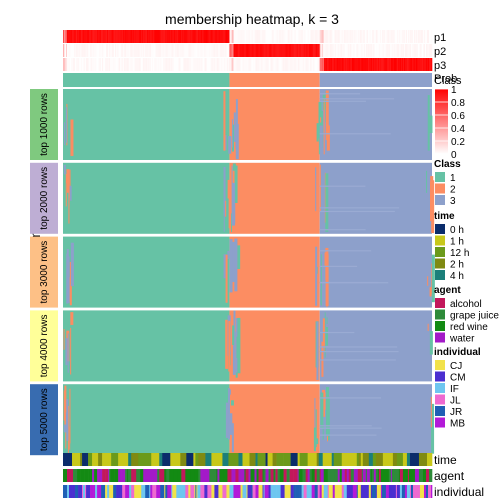 This screenshot has height=504, width=504. What do you see at coordinates (441, 121) in the screenshot?
I see `prob-colorbar` at bounding box center [441, 121].